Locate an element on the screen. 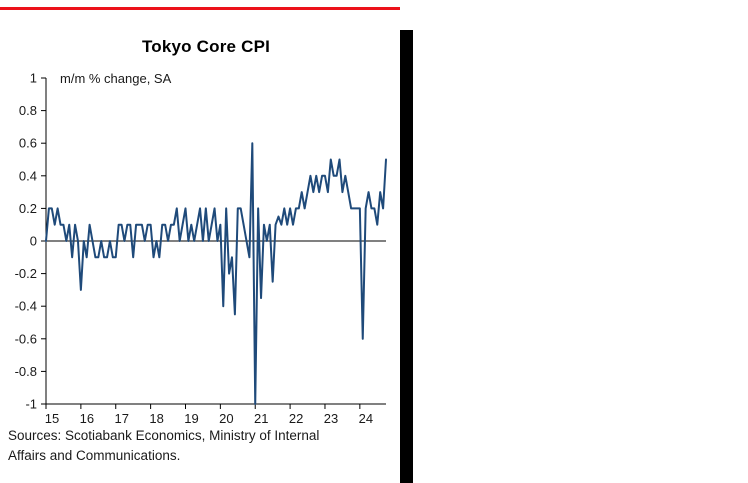 This screenshot has height=483, width=748. svg-text: -0.4 is located at coordinates (26, 306).